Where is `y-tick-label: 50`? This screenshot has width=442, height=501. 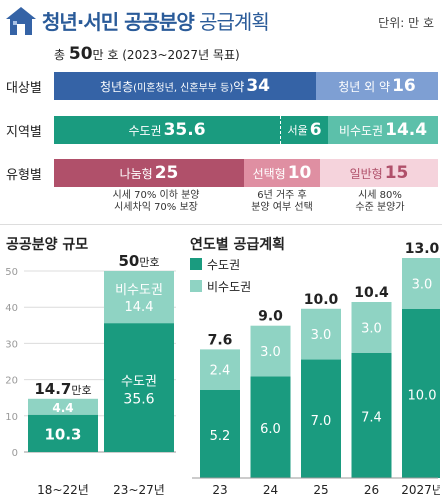 y-tick-label: 50 is located at coordinates (11, 272).